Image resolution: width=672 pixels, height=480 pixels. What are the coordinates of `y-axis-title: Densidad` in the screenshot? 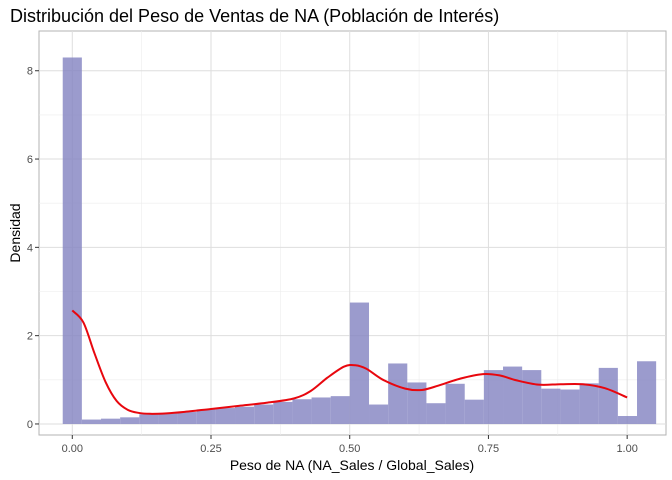 It's located at (15, 232).